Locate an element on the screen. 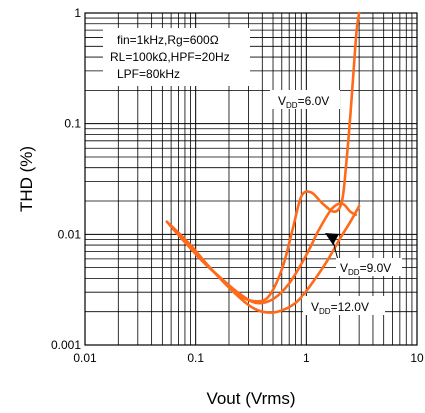 The image size is (425, 413). arrow-vdd-9v is located at coordinates (335, 250).